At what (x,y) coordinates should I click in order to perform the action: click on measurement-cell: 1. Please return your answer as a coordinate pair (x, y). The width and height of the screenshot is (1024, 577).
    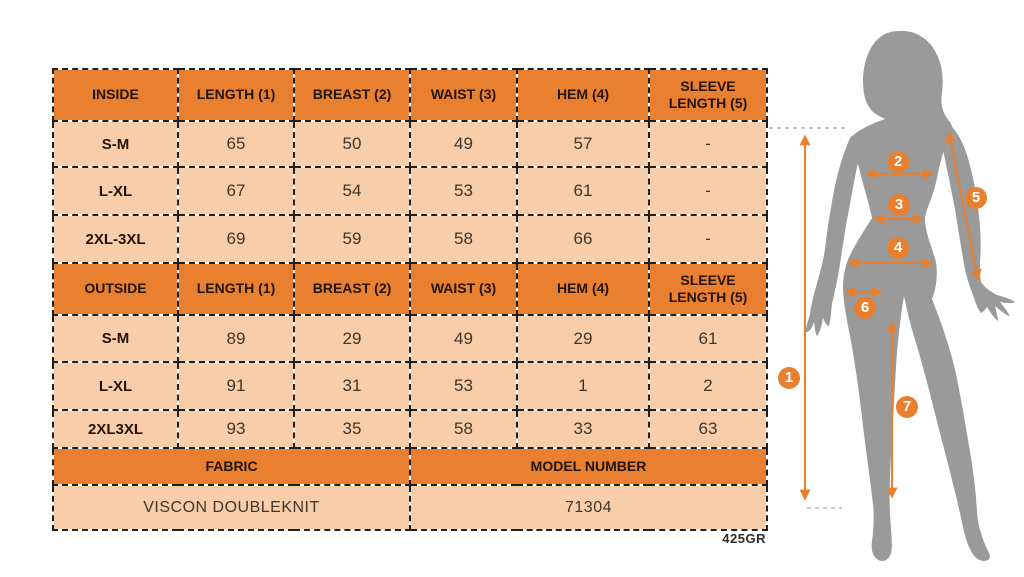
    Looking at the image, I should click on (583, 386).